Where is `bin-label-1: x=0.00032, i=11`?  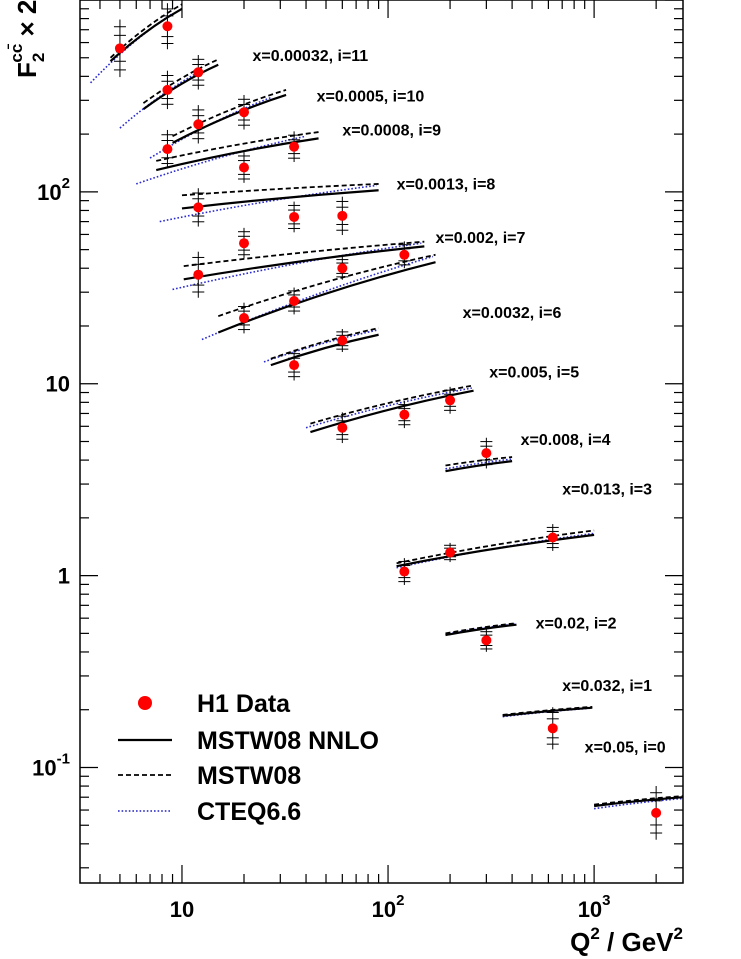 bin-label-1: x=0.00032, i=11 is located at coordinates (311, 56).